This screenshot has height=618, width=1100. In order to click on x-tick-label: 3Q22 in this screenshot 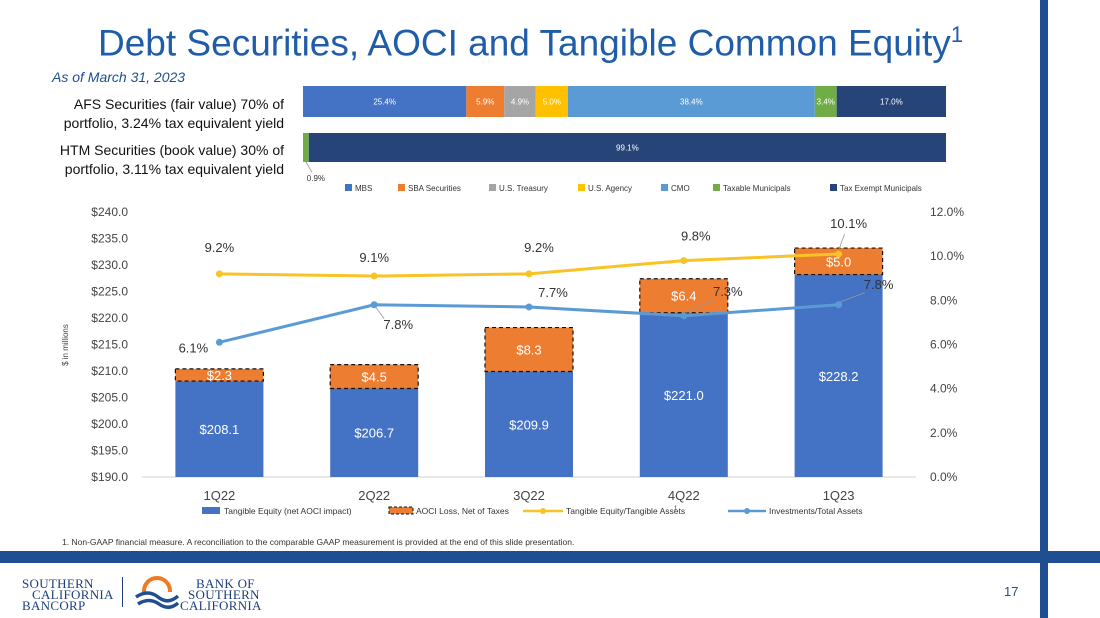, I will do `click(529, 495)`.